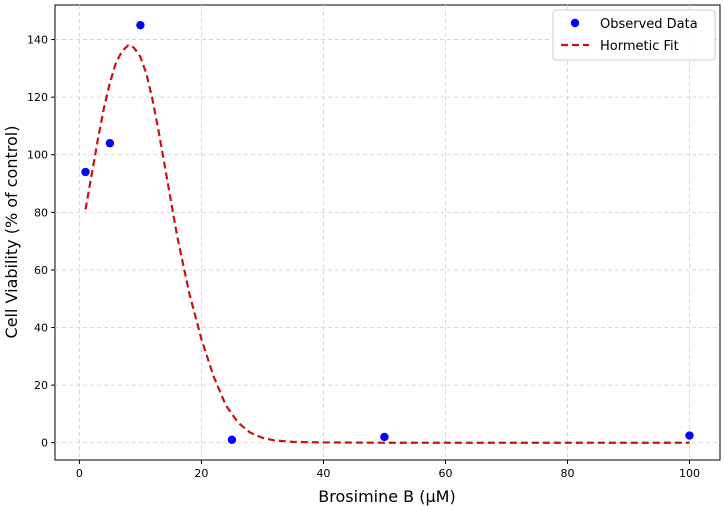  What do you see at coordinates (79, 473) in the screenshot?
I see `x-tick-label: 0` at bounding box center [79, 473].